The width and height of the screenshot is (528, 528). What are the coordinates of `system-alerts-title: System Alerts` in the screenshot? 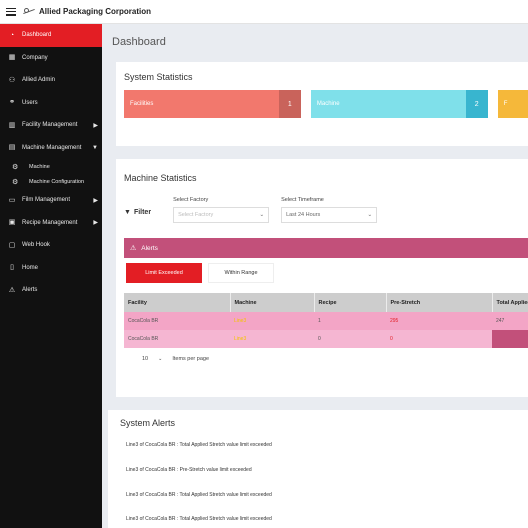 It's located at (148, 423).